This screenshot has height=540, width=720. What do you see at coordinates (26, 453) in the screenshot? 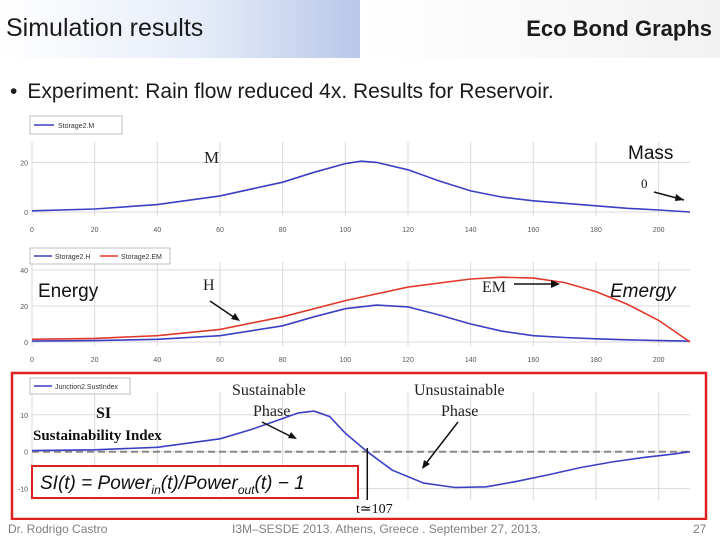
I see `si-y-tick-label: 0` at bounding box center [26, 453].